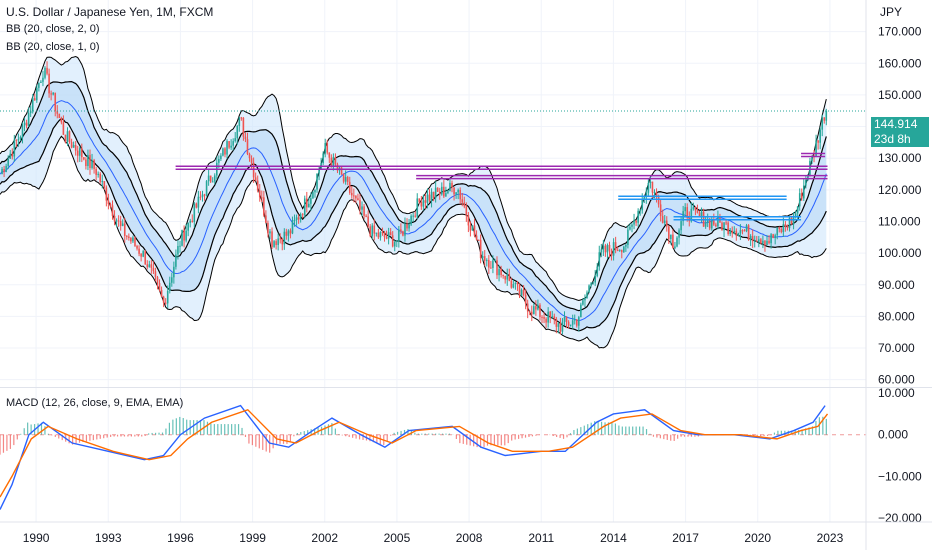 The image size is (932, 550). I want to click on last-price-badge: 144.914, so click(900, 124).